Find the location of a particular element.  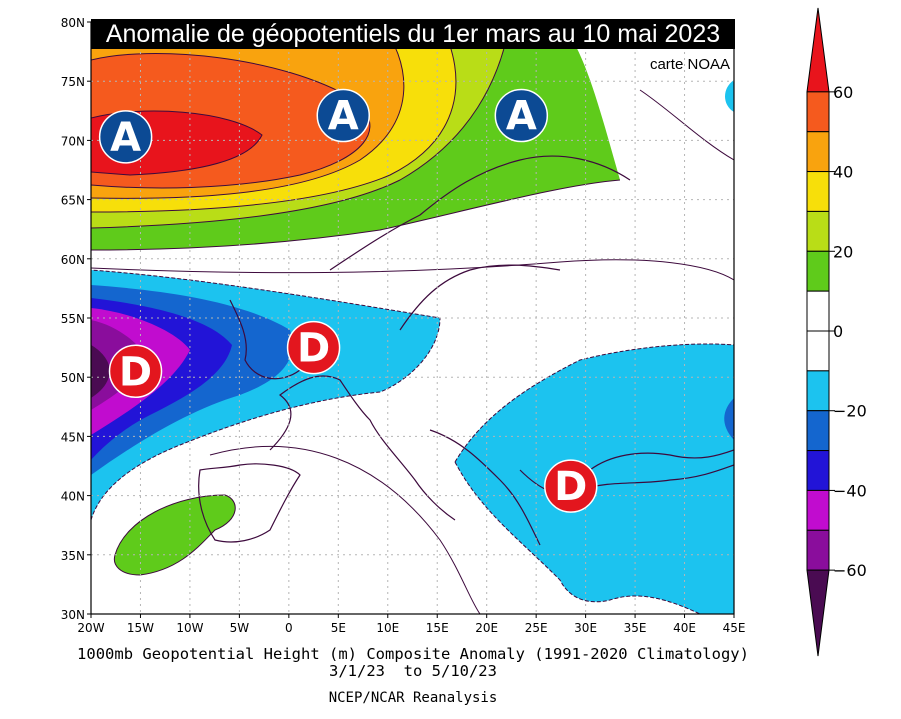

lon-tick-label: 40E is located at coordinates (684, 628).